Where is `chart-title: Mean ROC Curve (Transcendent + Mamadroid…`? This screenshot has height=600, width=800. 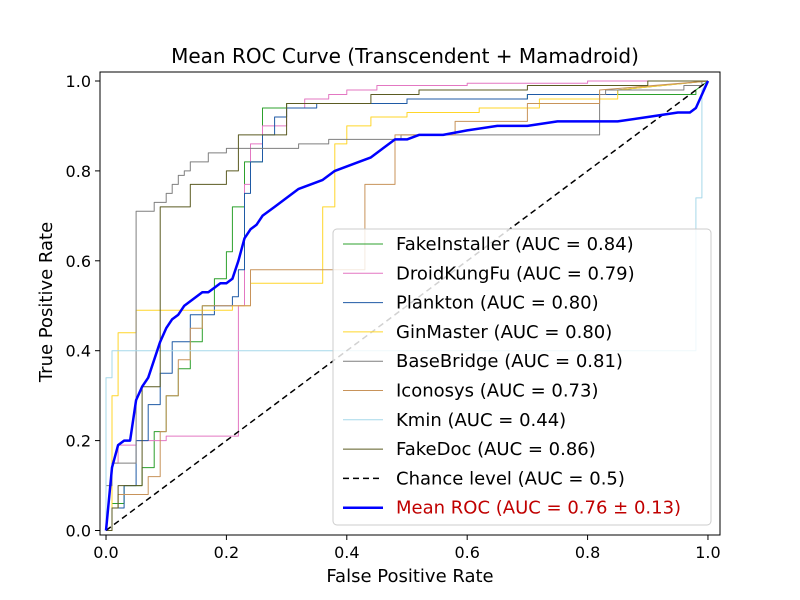 chart-title: Mean ROC Curve (Transcendent + Mamadroid… is located at coordinates (405, 56).